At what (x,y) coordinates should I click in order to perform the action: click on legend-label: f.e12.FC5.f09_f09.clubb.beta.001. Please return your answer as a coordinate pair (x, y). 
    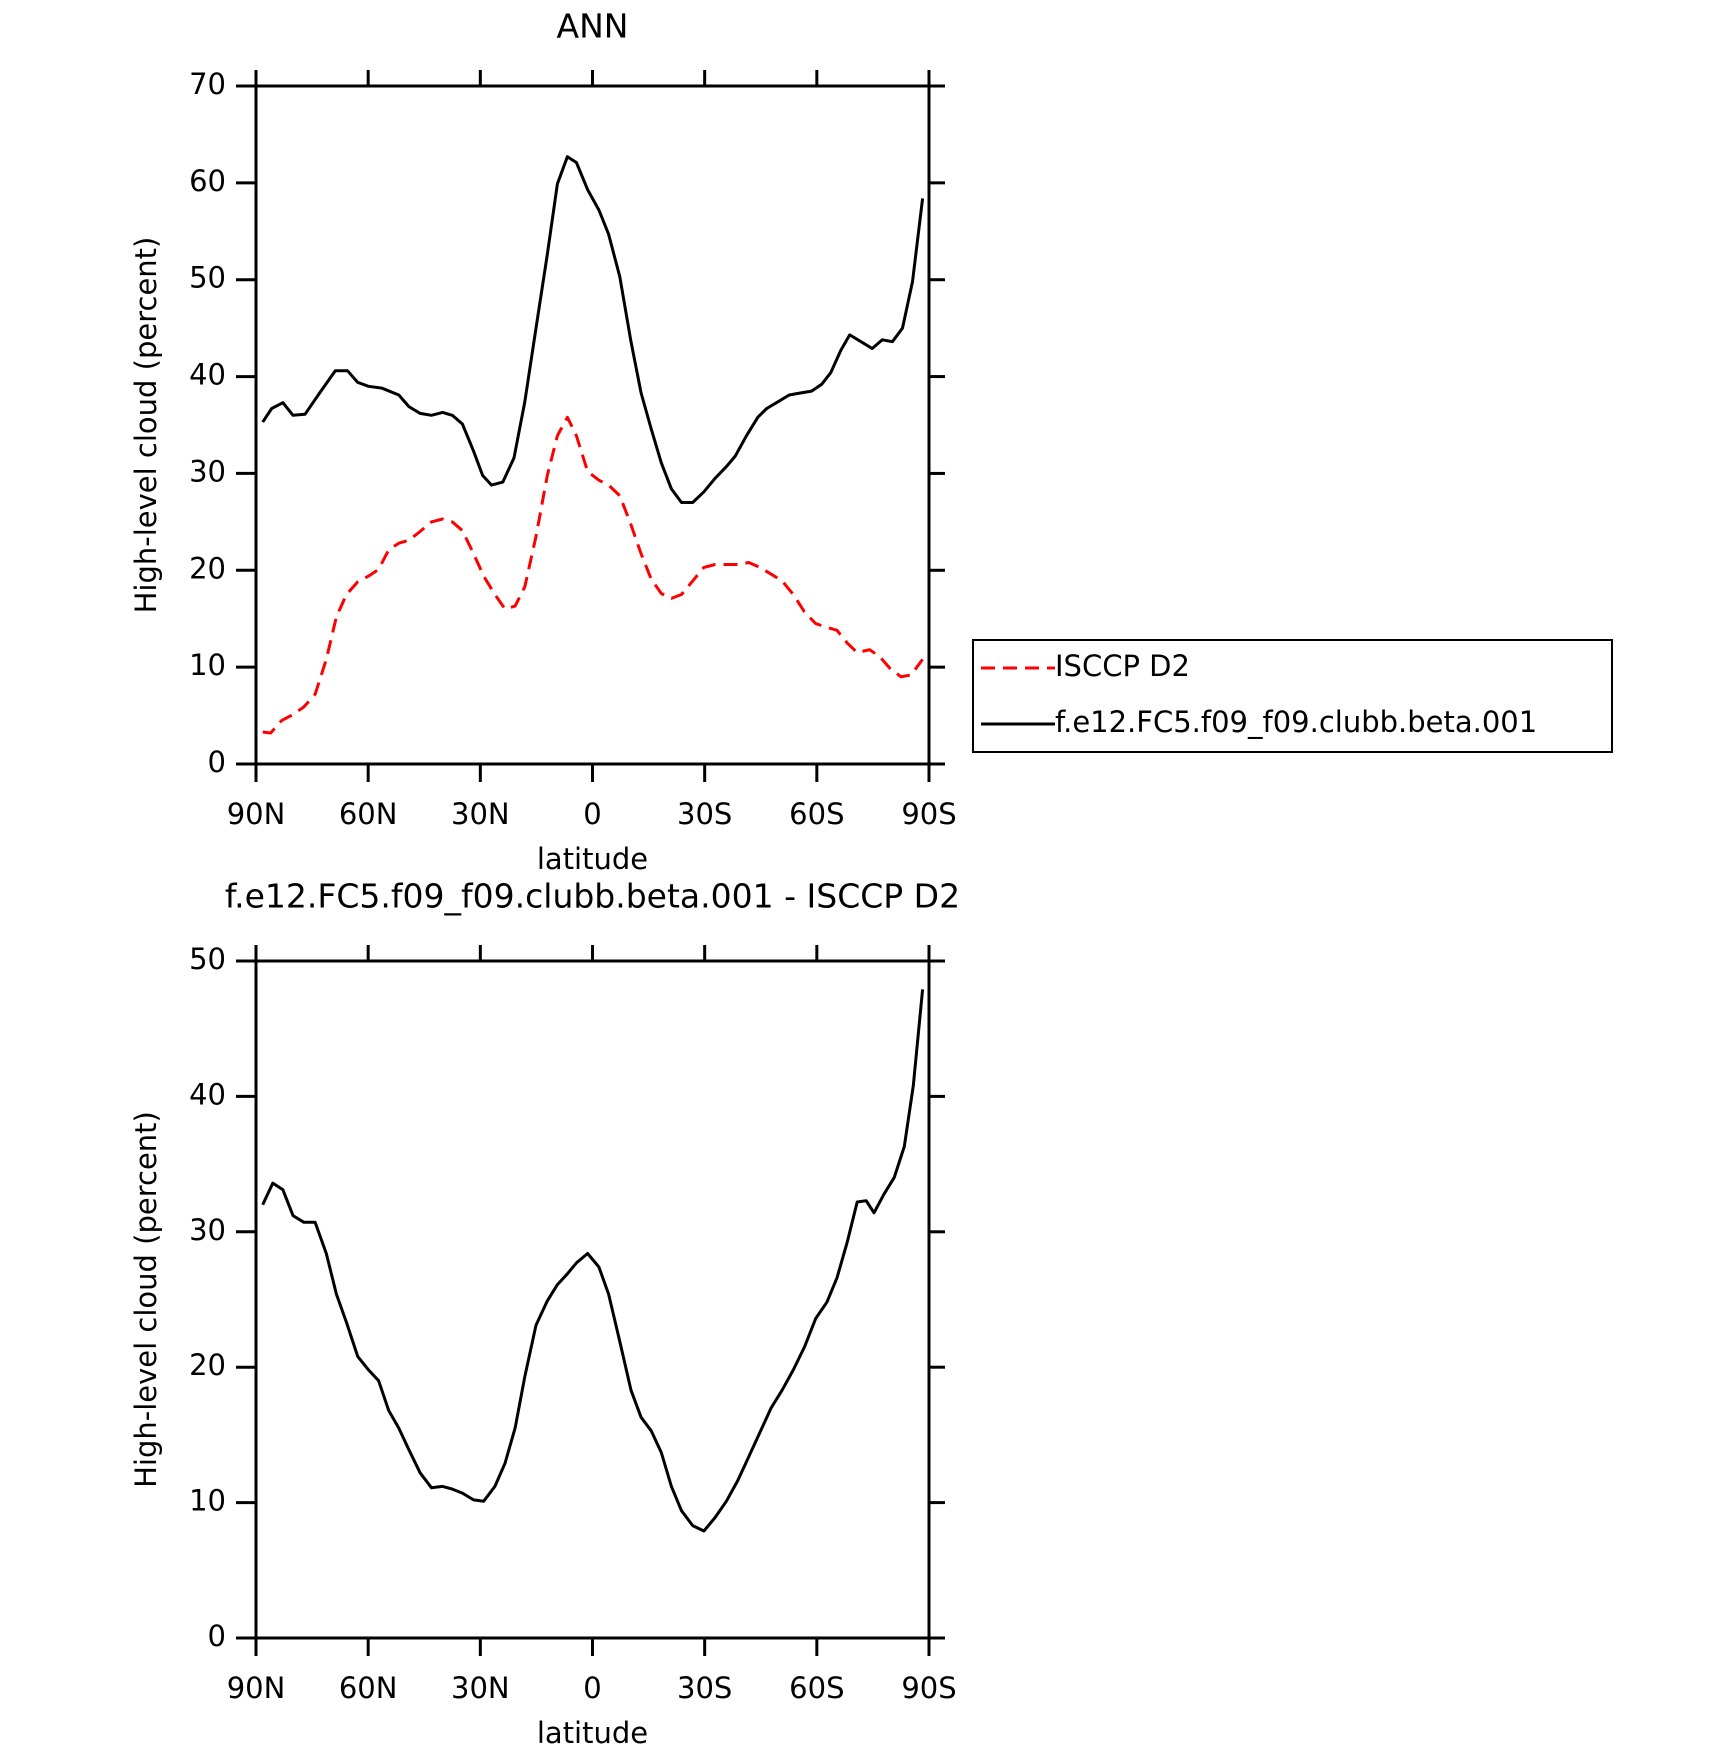
    Looking at the image, I should click on (1296, 722).